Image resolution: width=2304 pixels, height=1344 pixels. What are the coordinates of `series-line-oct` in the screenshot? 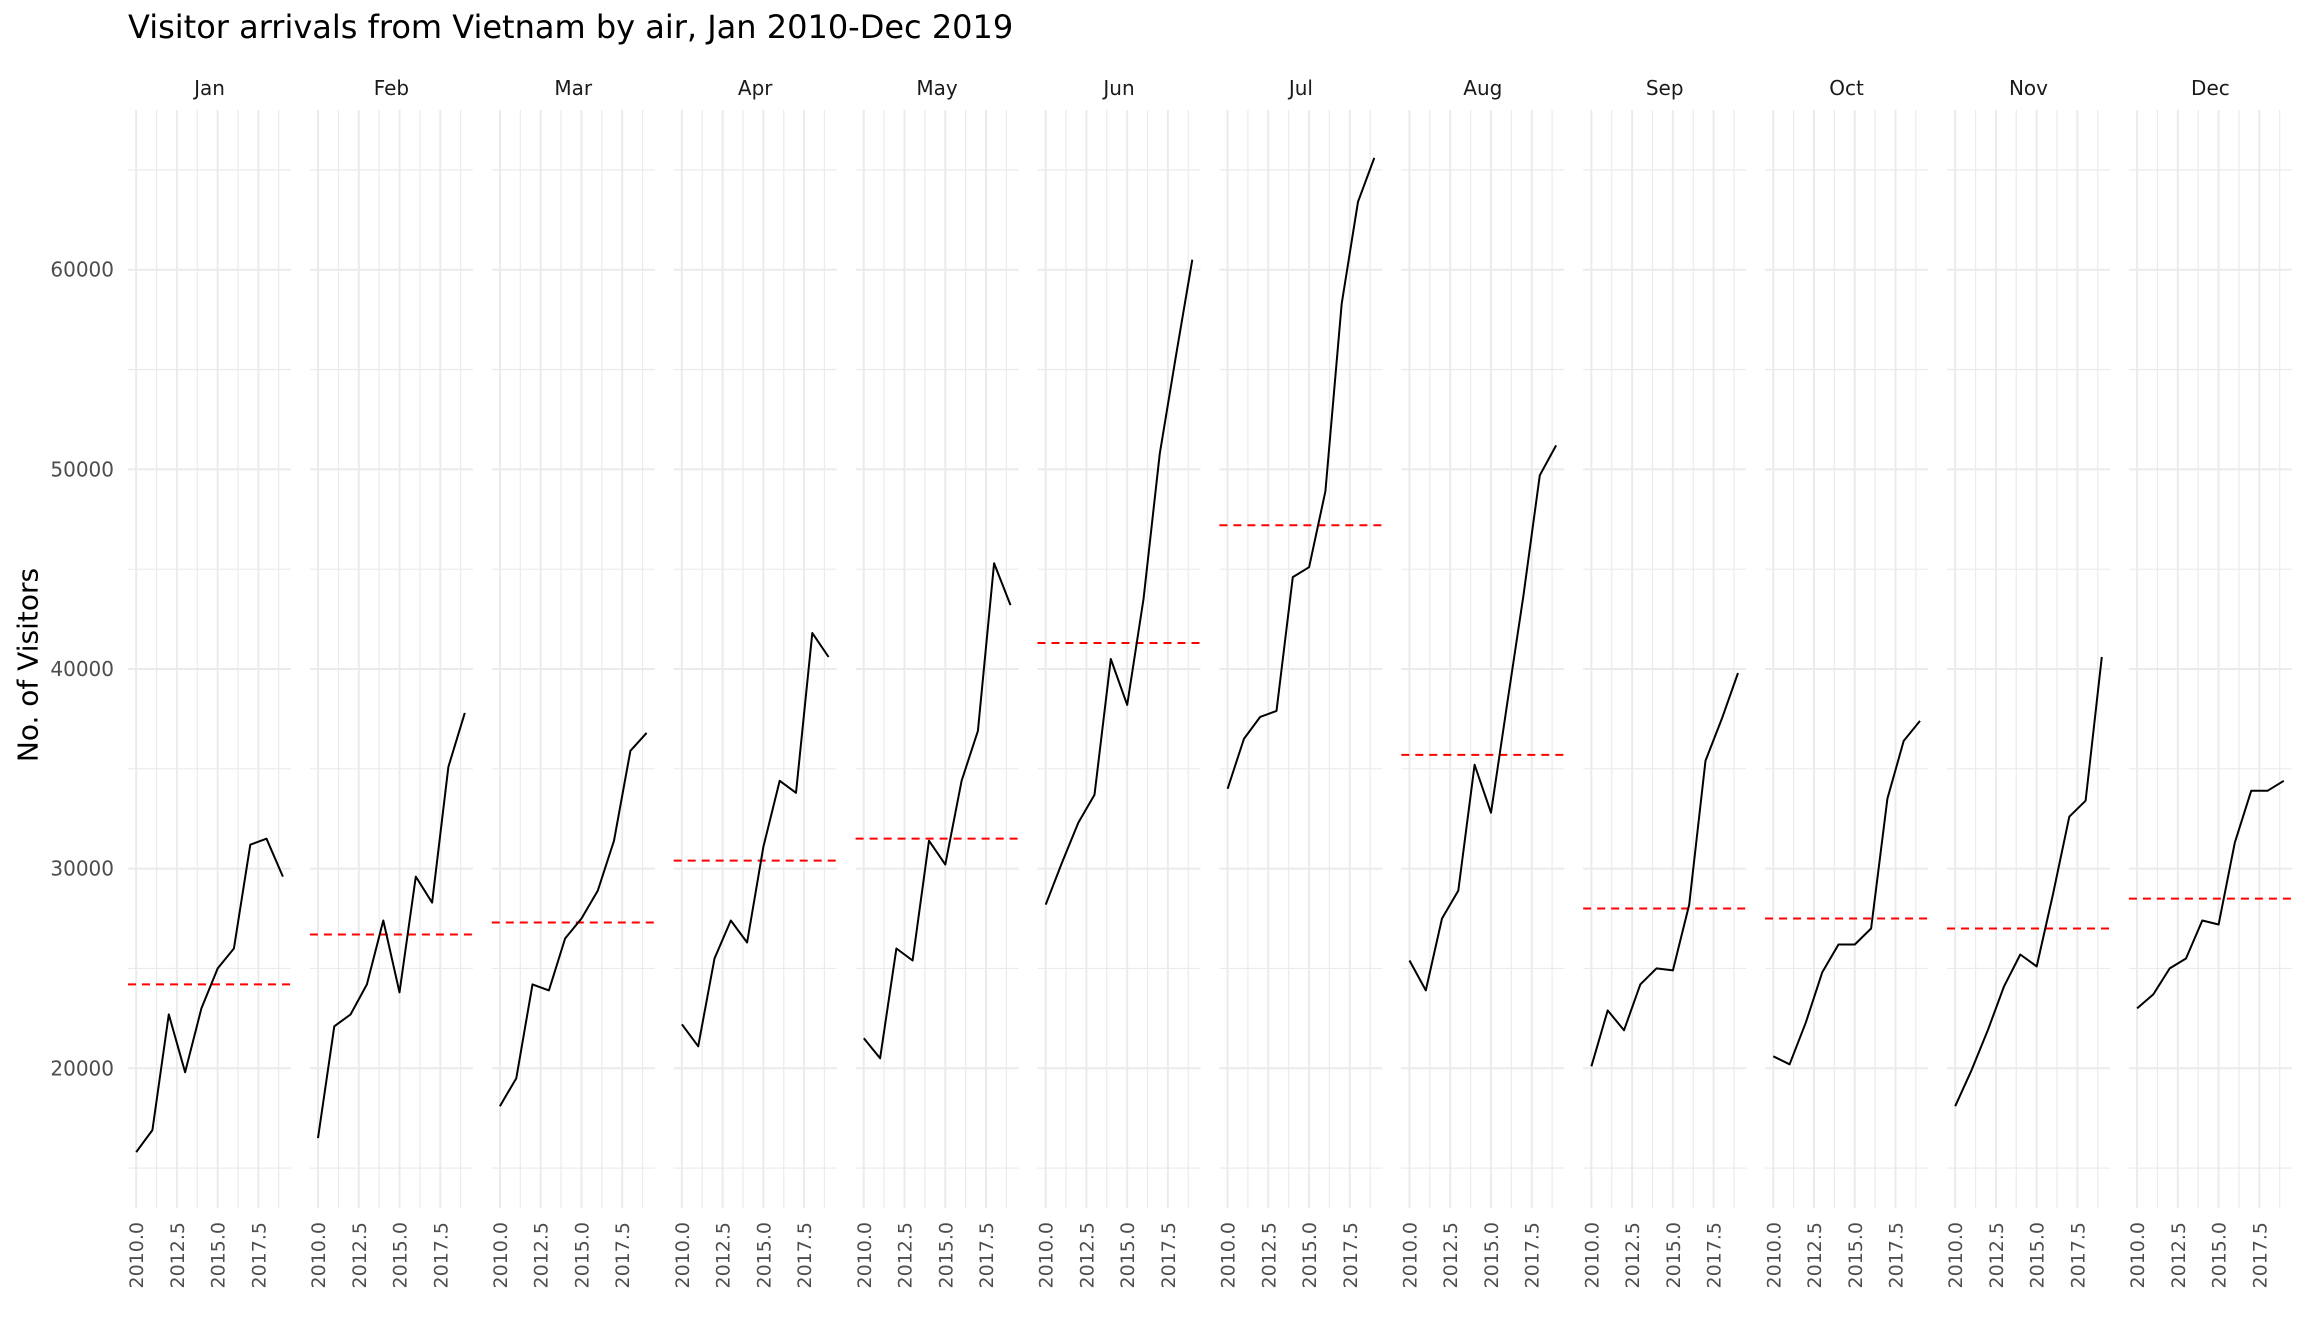 It's located at (1846, 893).